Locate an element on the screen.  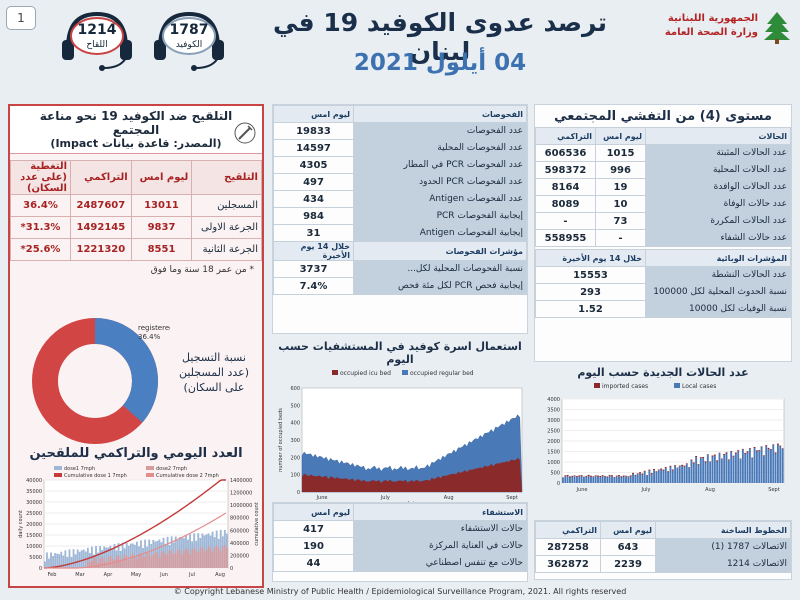
y-axis-label: number of occupied beds is located at coordinates (281, 440).